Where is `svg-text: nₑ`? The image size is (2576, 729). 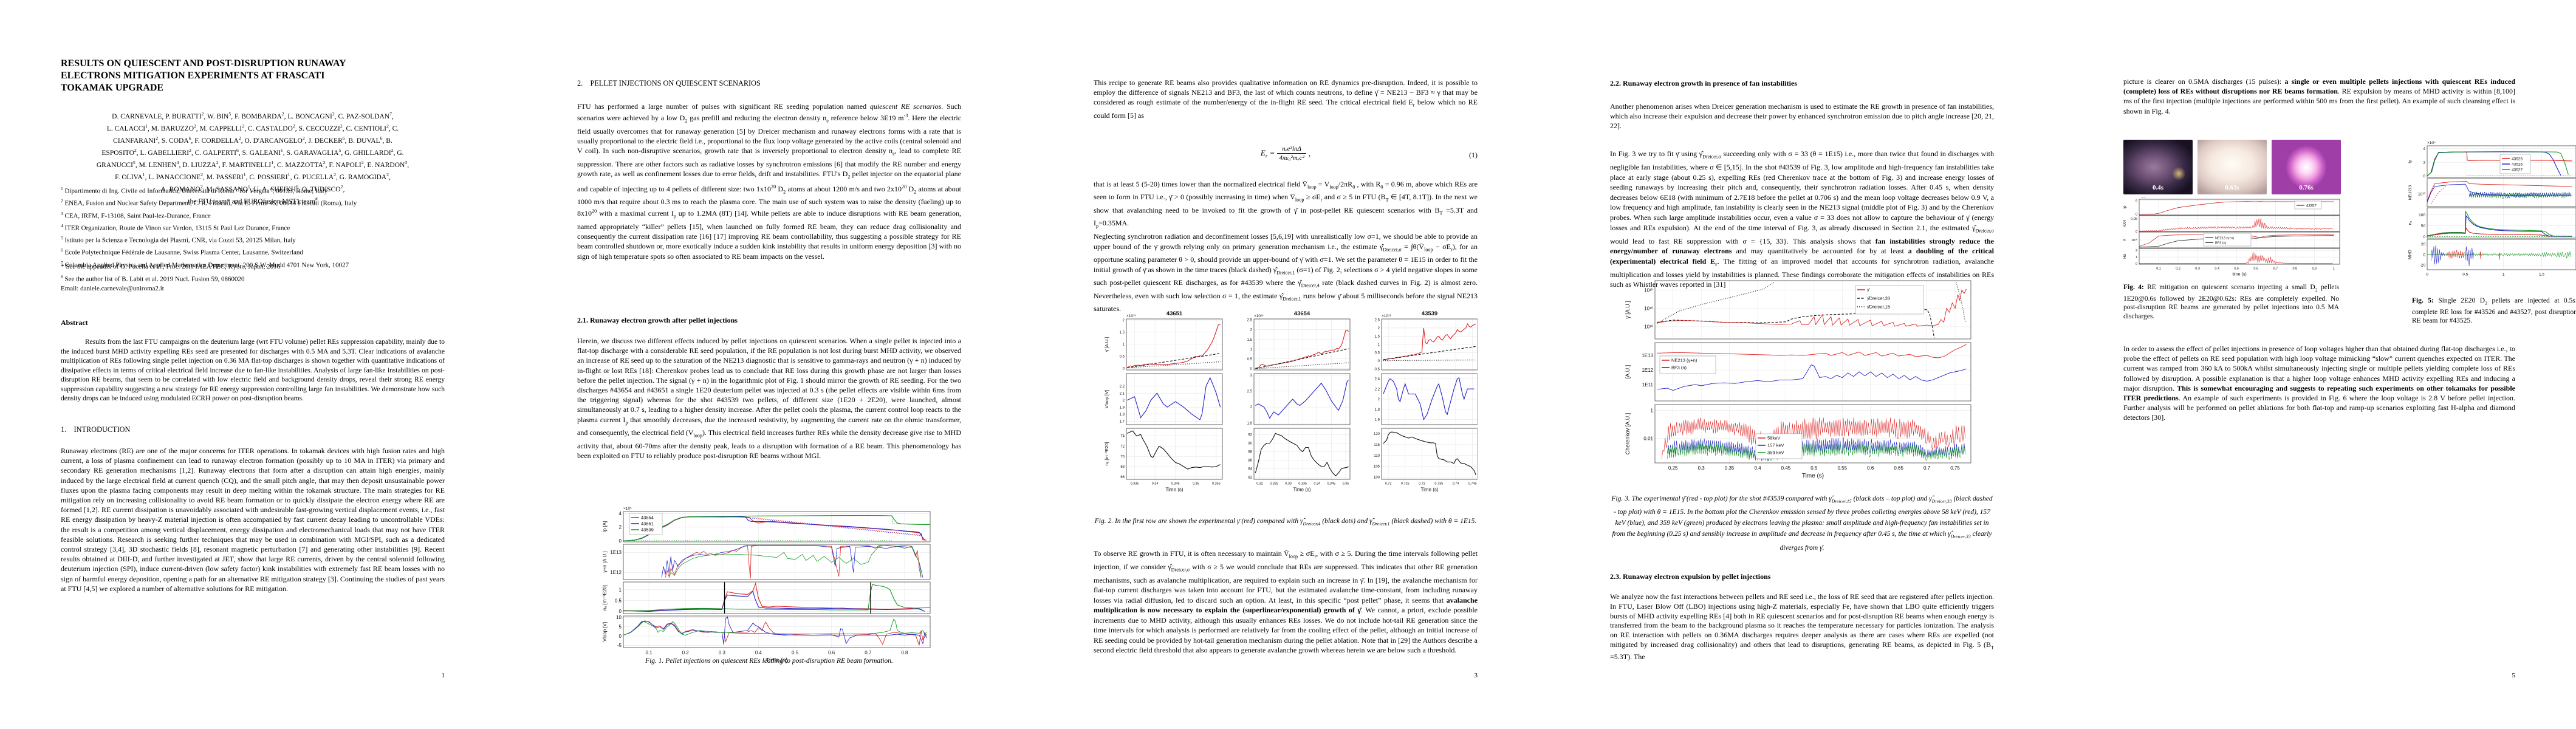 svg-text: nₑ is located at coordinates (2410, 223).